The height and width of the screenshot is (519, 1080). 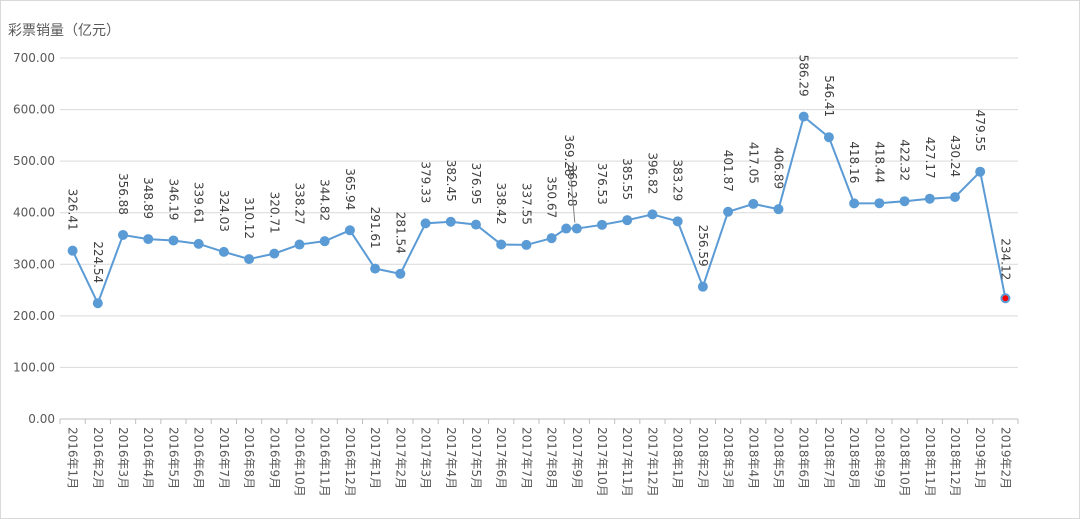 What do you see at coordinates (577, 458) in the screenshot?
I see `x-tick-label: 2017年9月` at bounding box center [577, 458].